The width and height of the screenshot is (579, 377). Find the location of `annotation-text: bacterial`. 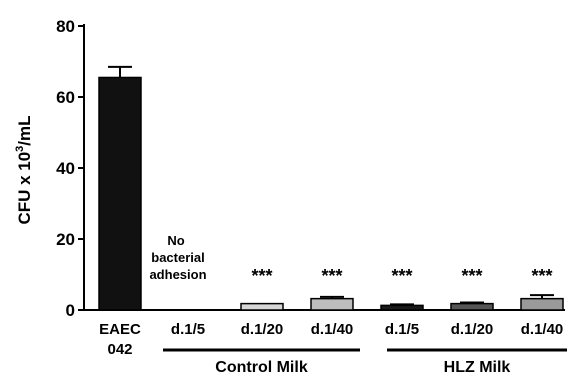

annotation-text: bacterial is located at coordinates (177, 257).